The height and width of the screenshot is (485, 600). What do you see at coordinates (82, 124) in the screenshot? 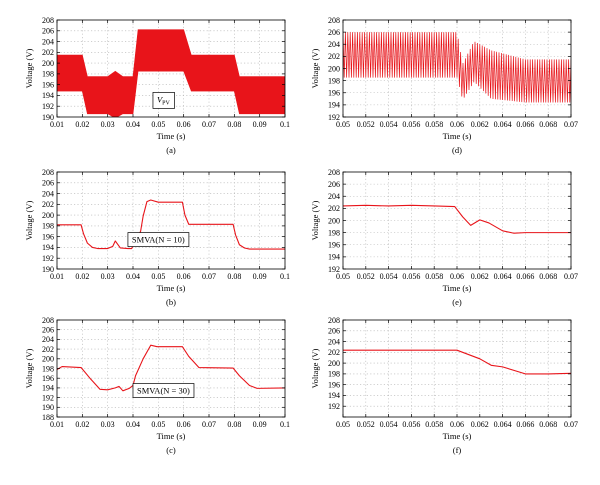
I see `x-tick-label: 0.02` at bounding box center [82, 124].